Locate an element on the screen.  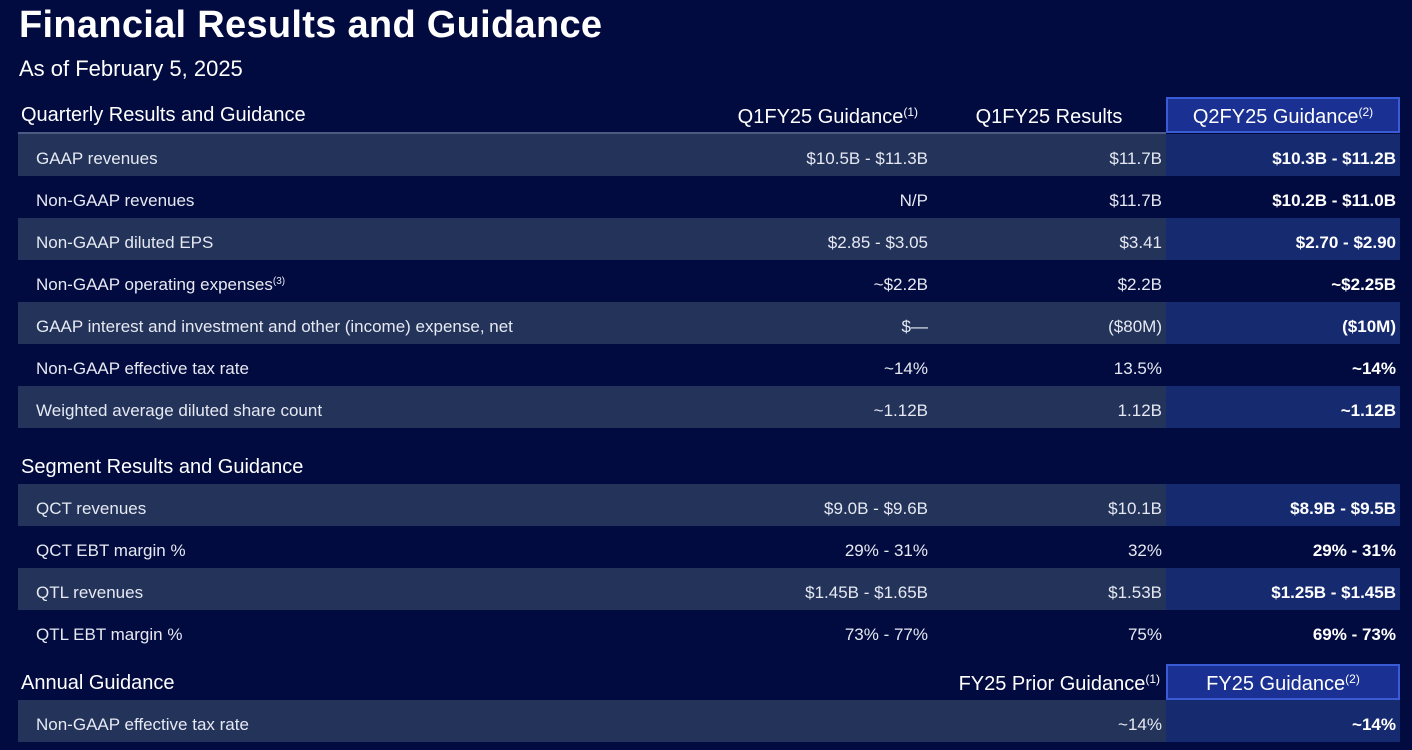
table-row: QTL EBT margin % 73% - 77% 75% 69% - 73% is located at coordinates (709, 631).